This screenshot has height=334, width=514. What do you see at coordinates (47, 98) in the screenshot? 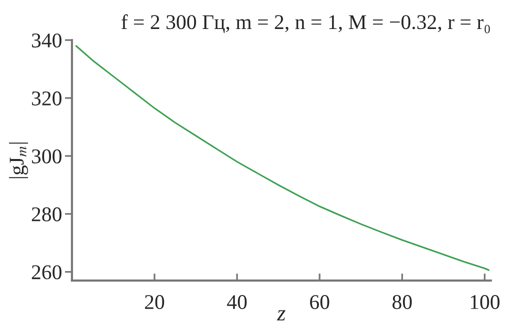
I see `y-tick-label: 320` at bounding box center [47, 98].